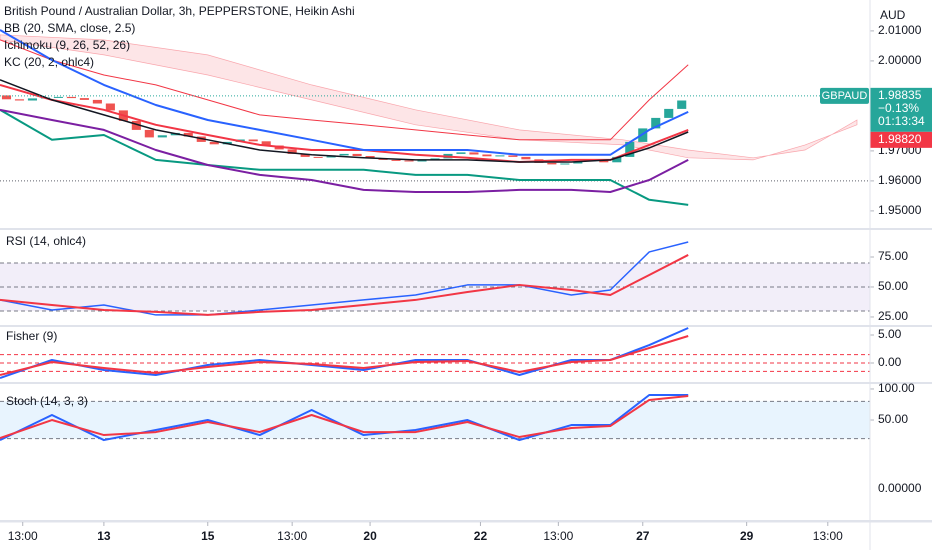  I want to click on x-tick-label: 27, so click(643, 536).